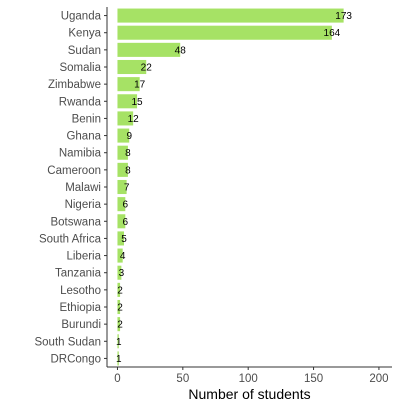 Image resolution: width=401 pixels, height=409 pixels. I want to click on y-tick-label-uganda: Uganda, so click(81, 17).